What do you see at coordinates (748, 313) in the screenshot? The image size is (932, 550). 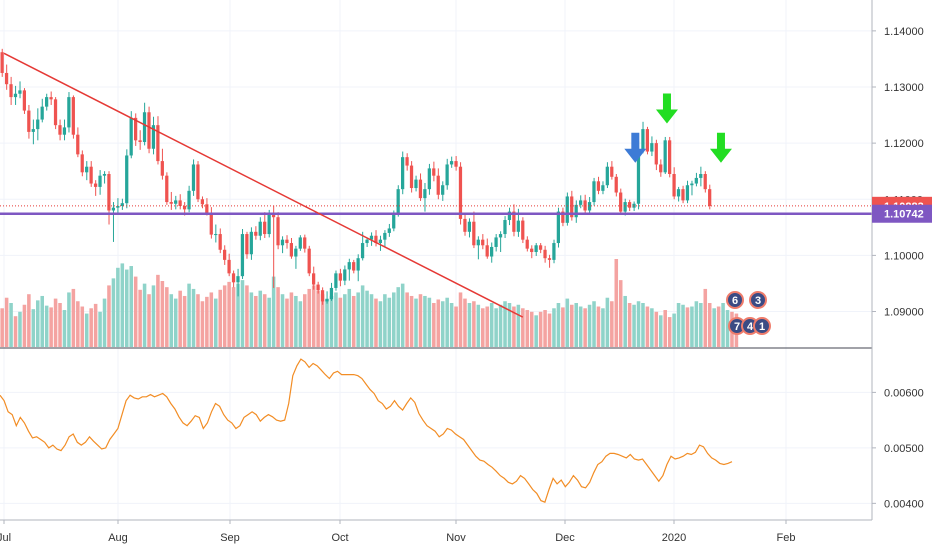 I see `event-badges: 6 3 7 4 1` at bounding box center [748, 313].